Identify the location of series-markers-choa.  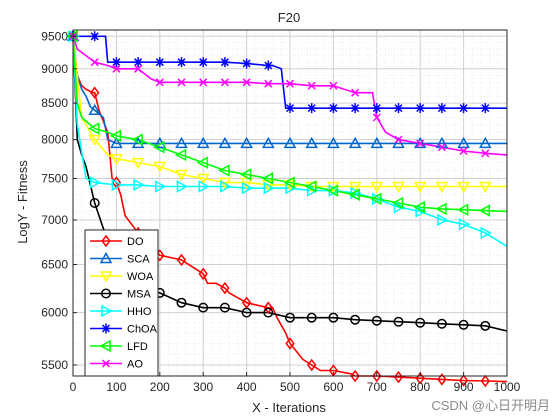
(279, 72).